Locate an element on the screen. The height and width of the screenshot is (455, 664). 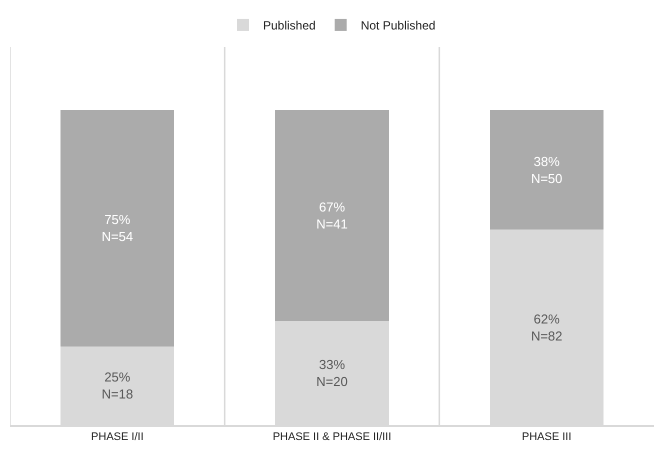
x-tick-label: PHASE II & PHASE II/III is located at coordinates (332, 436).